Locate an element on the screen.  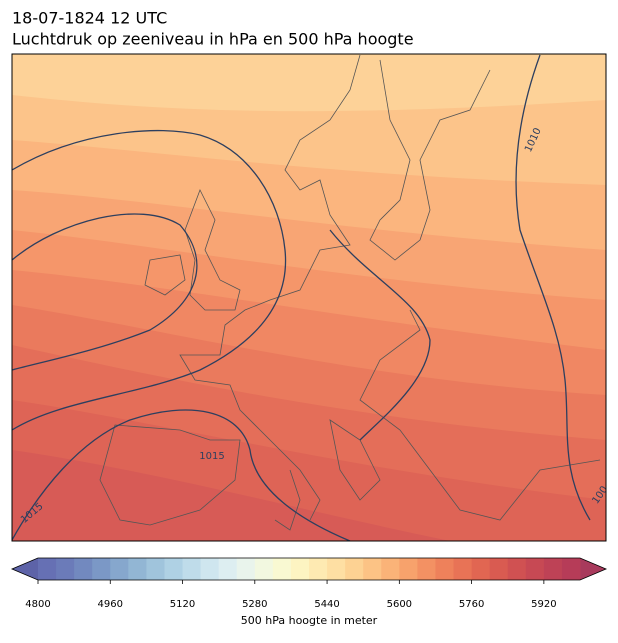
colorbar-tick-label: 4960 is located at coordinates (110, 604).